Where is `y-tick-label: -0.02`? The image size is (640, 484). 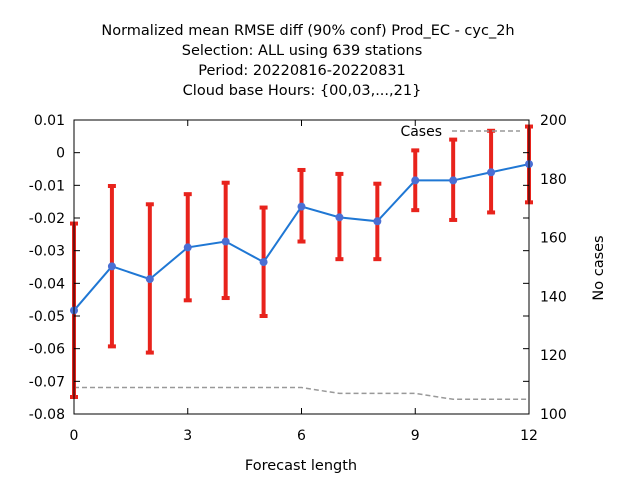
y-tick-label: -0.02 is located at coordinates (47, 219).